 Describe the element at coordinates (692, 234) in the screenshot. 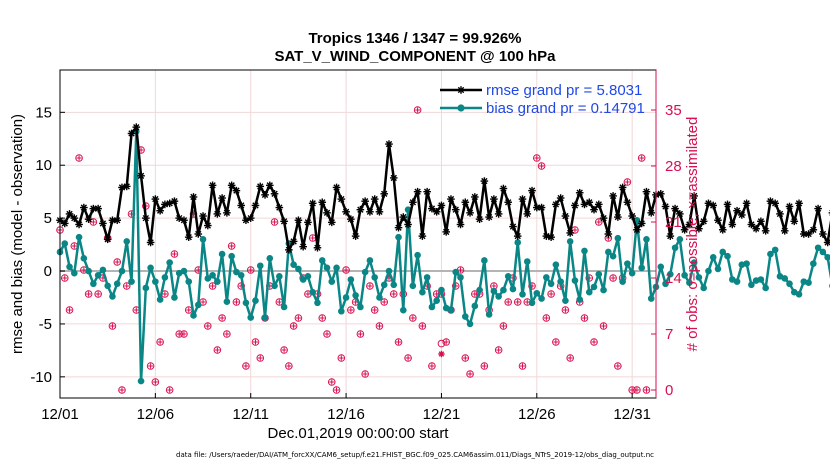

I see `y2-axis-label: # of obs: o=possible; ×=assimilated` at that location.